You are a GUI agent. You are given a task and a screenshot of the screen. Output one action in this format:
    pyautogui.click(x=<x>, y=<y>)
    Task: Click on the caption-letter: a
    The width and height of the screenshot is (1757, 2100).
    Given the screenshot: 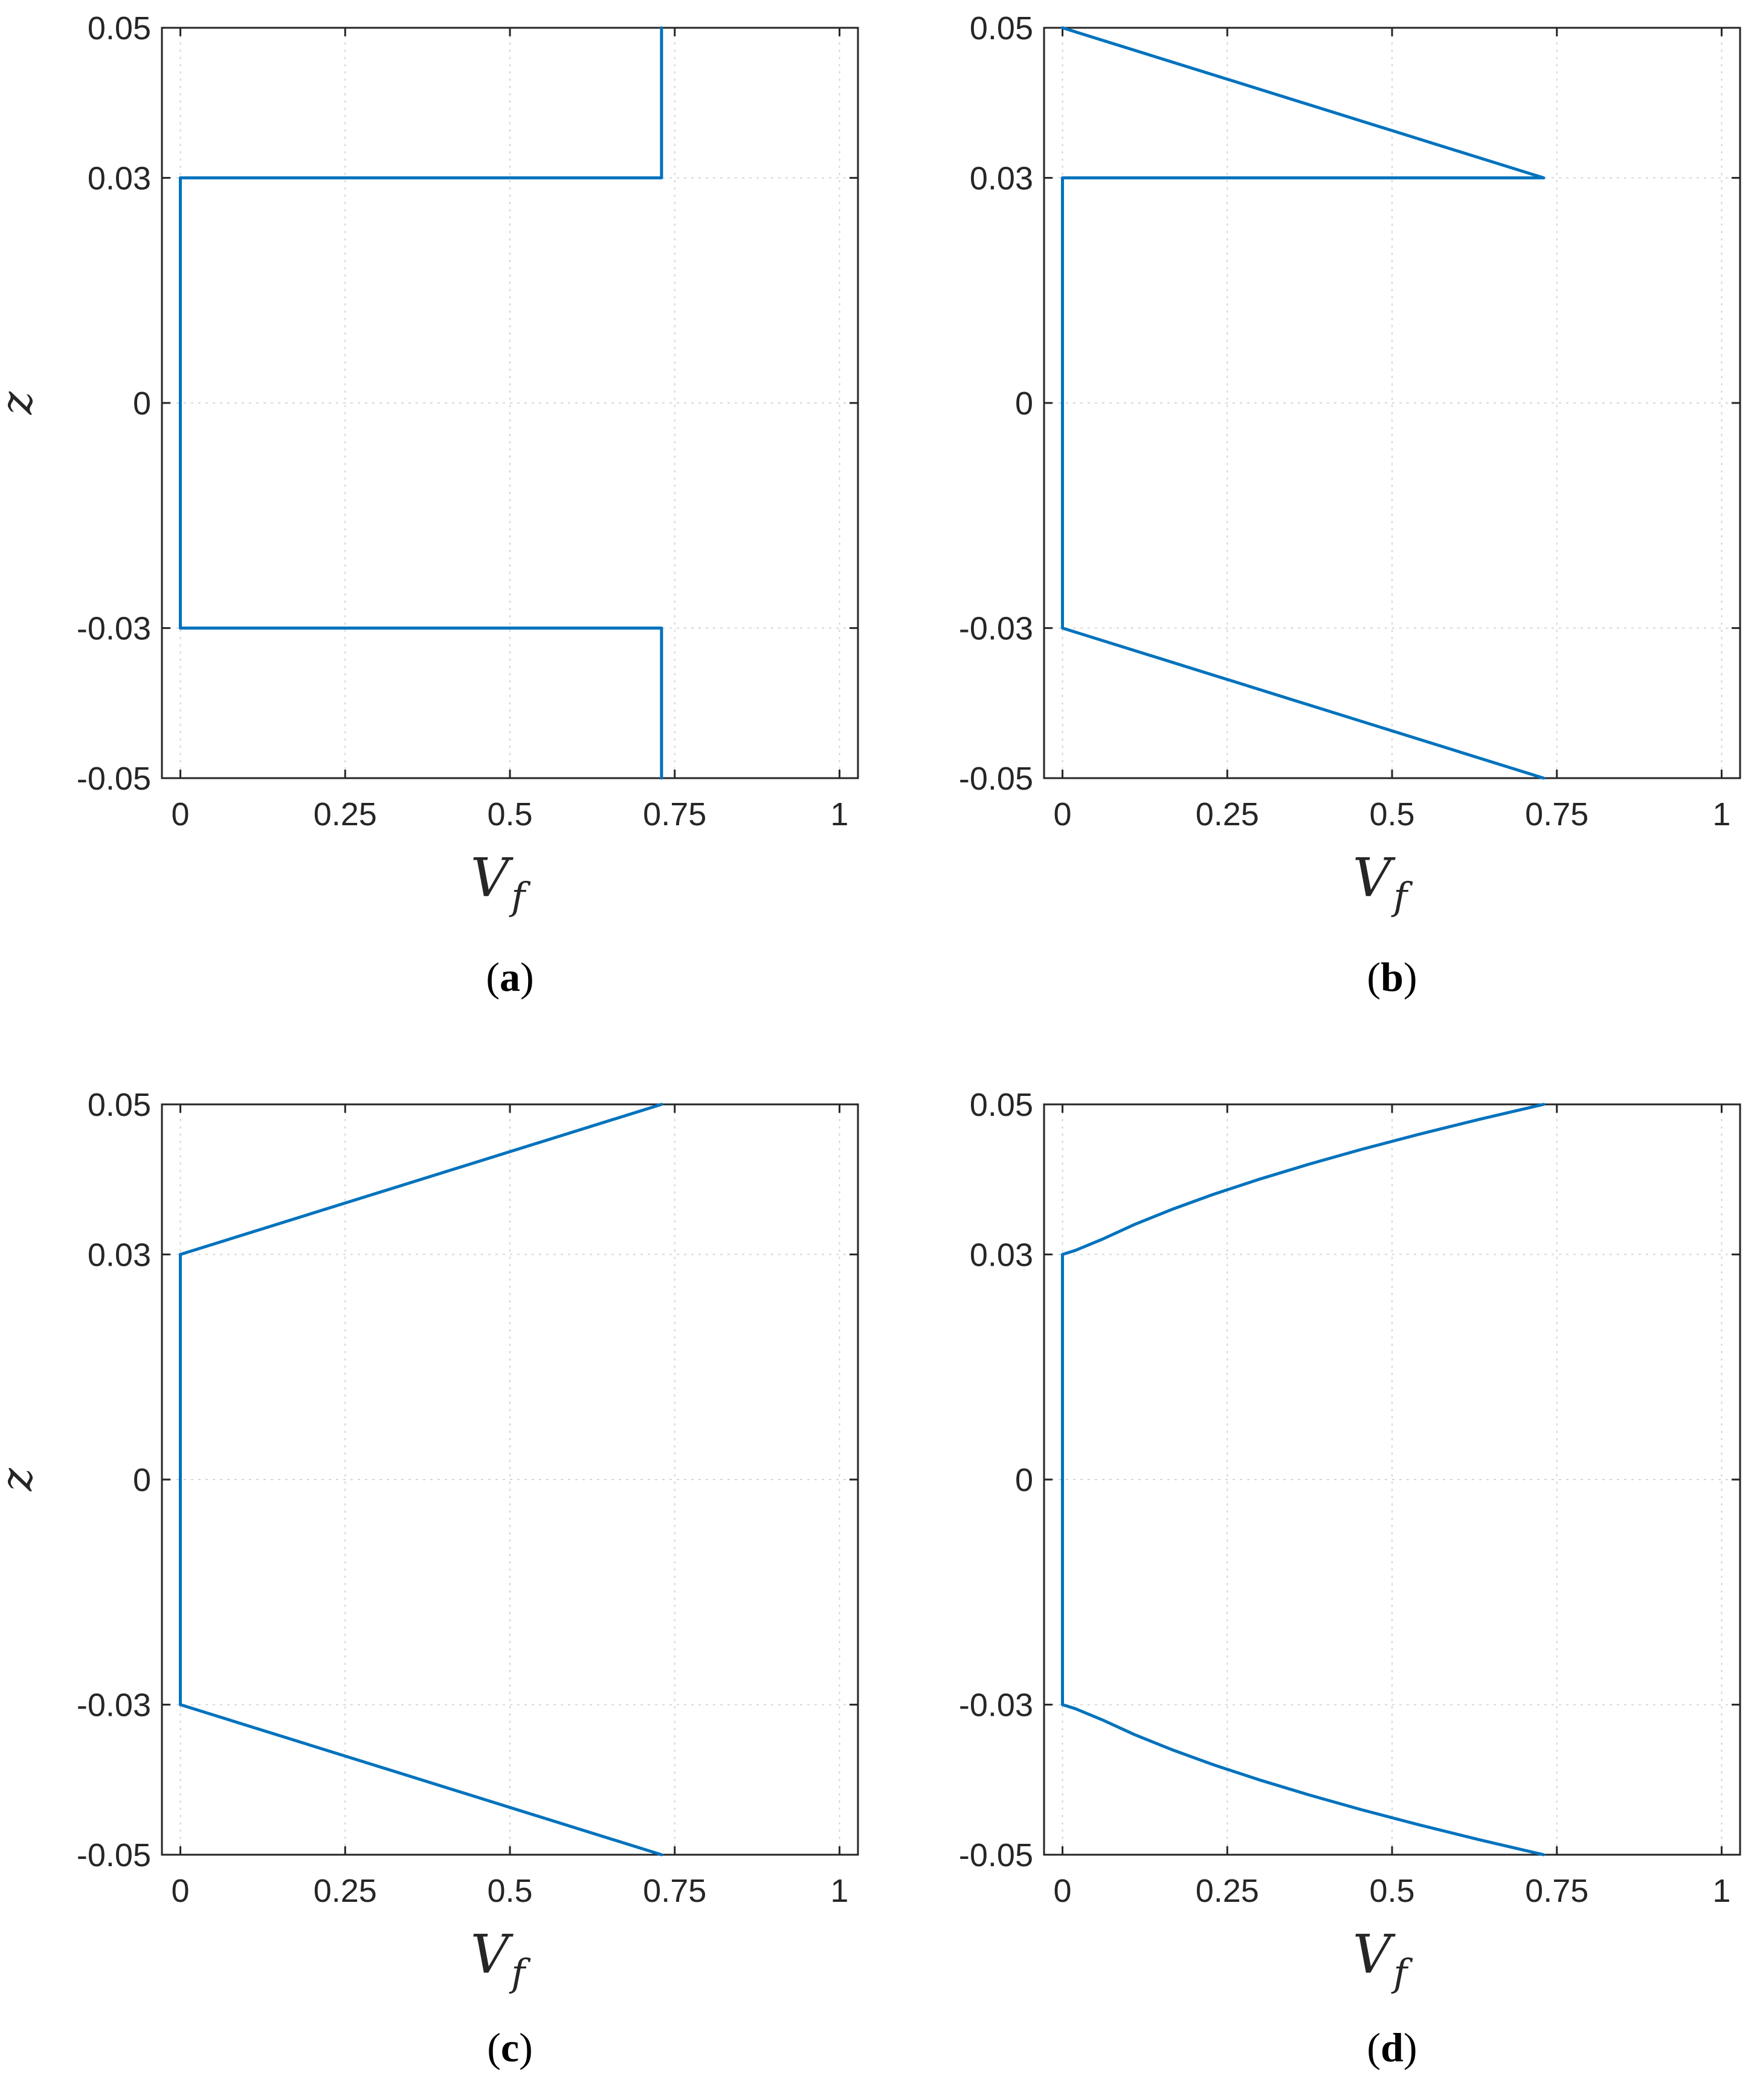 What is the action you would take?
    pyautogui.click(x=510, y=977)
    